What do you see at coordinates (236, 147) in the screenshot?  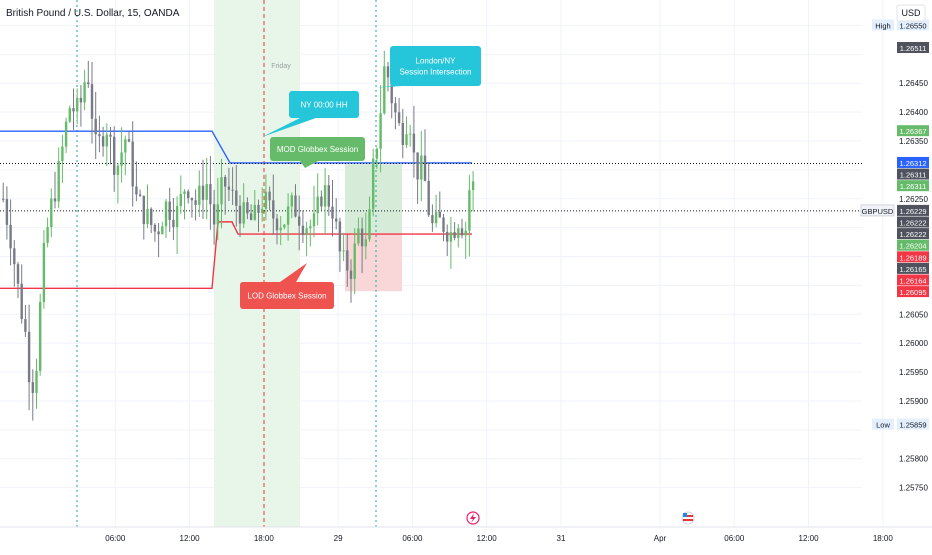 I see `hod-line` at bounding box center [236, 147].